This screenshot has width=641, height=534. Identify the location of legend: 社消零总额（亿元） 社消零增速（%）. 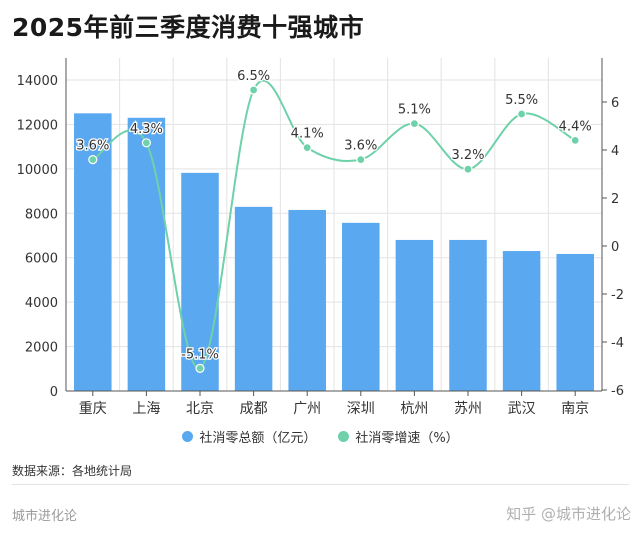
(320, 436).